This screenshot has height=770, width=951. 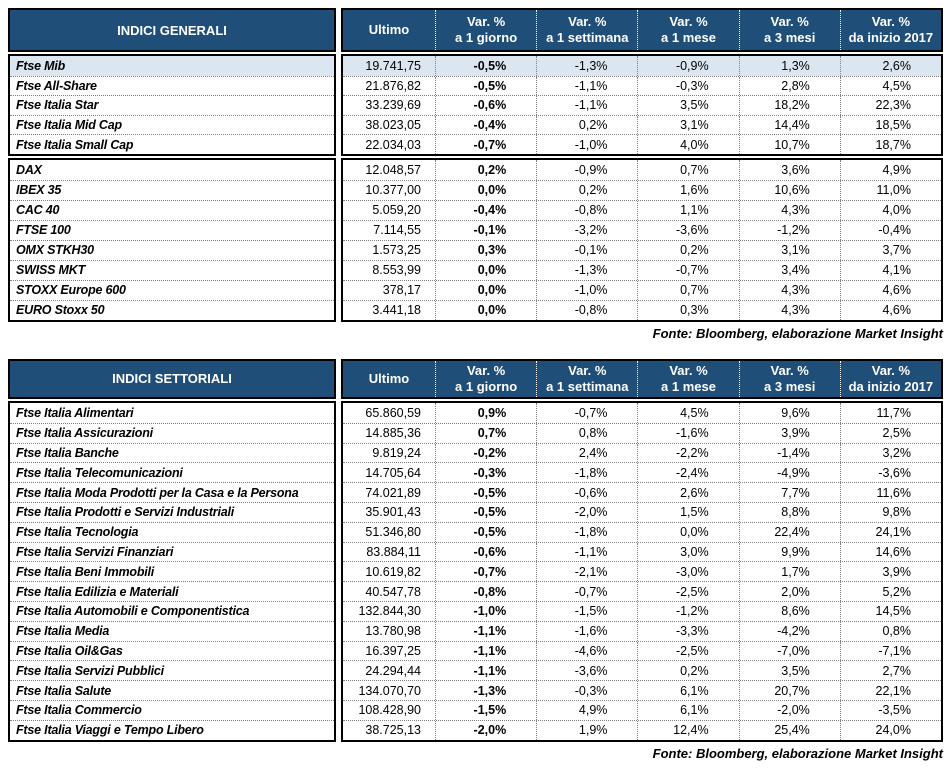 What do you see at coordinates (890, 512) in the screenshot?
I see `var-percent-cell: 9,8%` at bounding box center [890, 512].